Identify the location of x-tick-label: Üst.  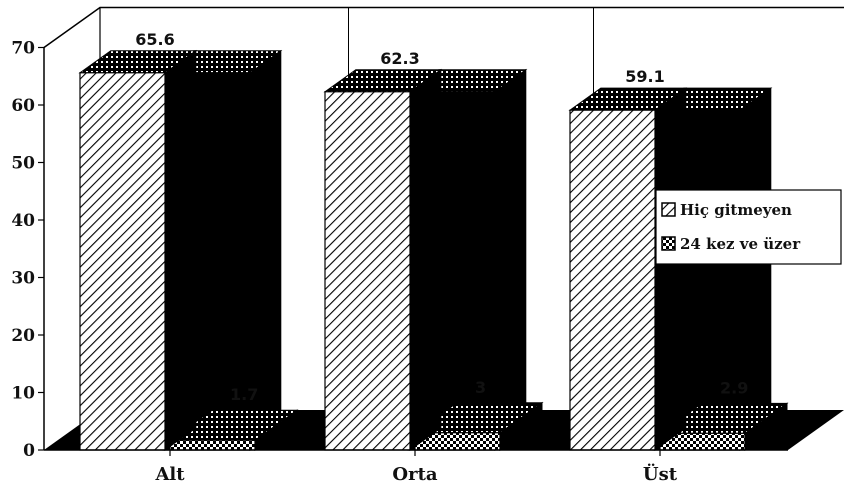
(660, 473).